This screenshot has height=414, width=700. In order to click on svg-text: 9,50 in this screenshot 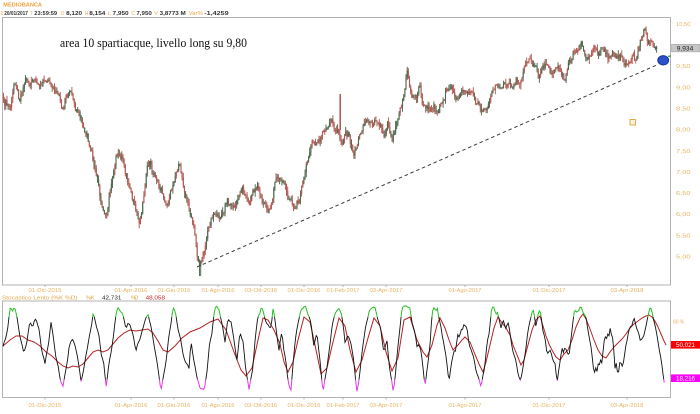, I will do `click(683, 67)`.